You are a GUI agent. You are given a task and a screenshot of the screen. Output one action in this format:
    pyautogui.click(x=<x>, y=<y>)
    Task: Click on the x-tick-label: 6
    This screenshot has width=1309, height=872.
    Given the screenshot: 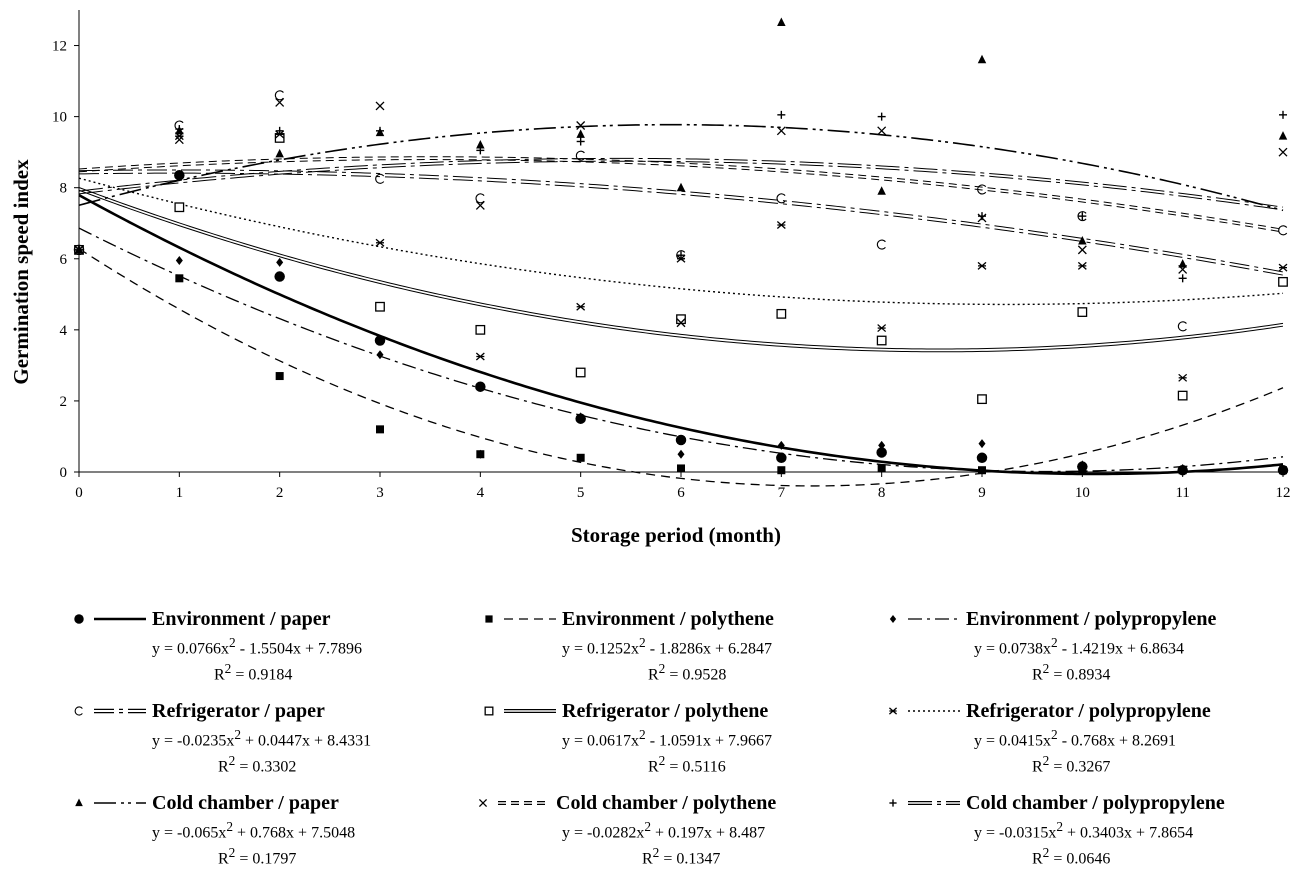 What is the action you would take?
    pyautogui.click(x=681, y=493)
    